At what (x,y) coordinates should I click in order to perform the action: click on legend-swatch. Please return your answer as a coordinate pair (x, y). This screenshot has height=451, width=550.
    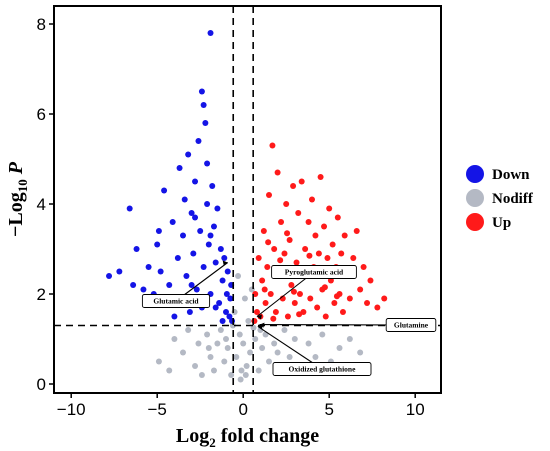
    Looking at the image, I should click on (475, 198).